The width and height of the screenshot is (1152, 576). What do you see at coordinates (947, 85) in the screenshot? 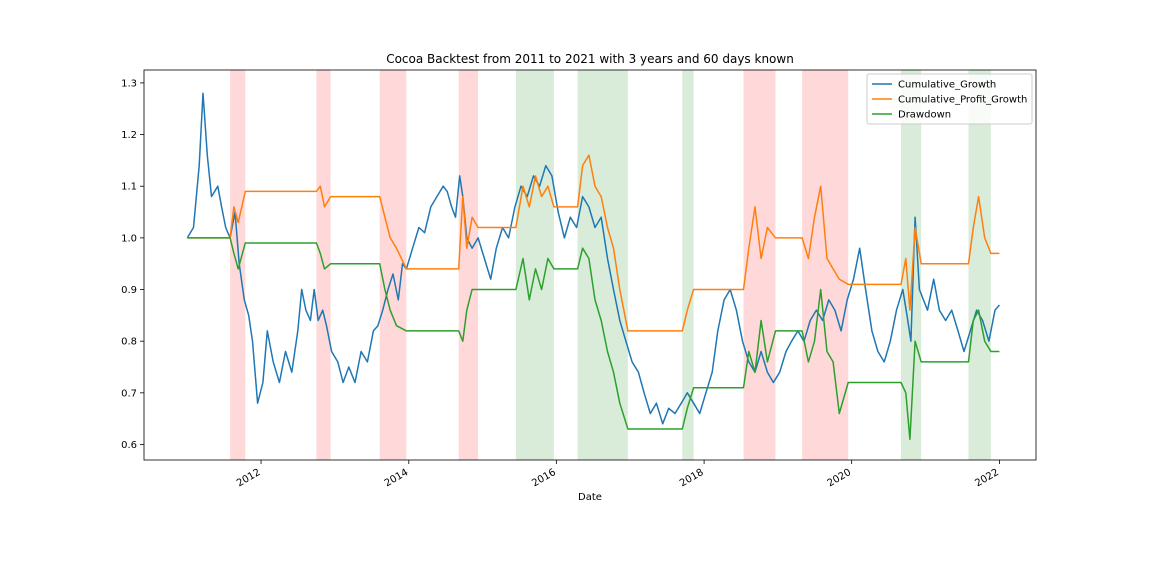
I see `legend-label-0: Cumulative_Growth` at bounding box center [947, 85].